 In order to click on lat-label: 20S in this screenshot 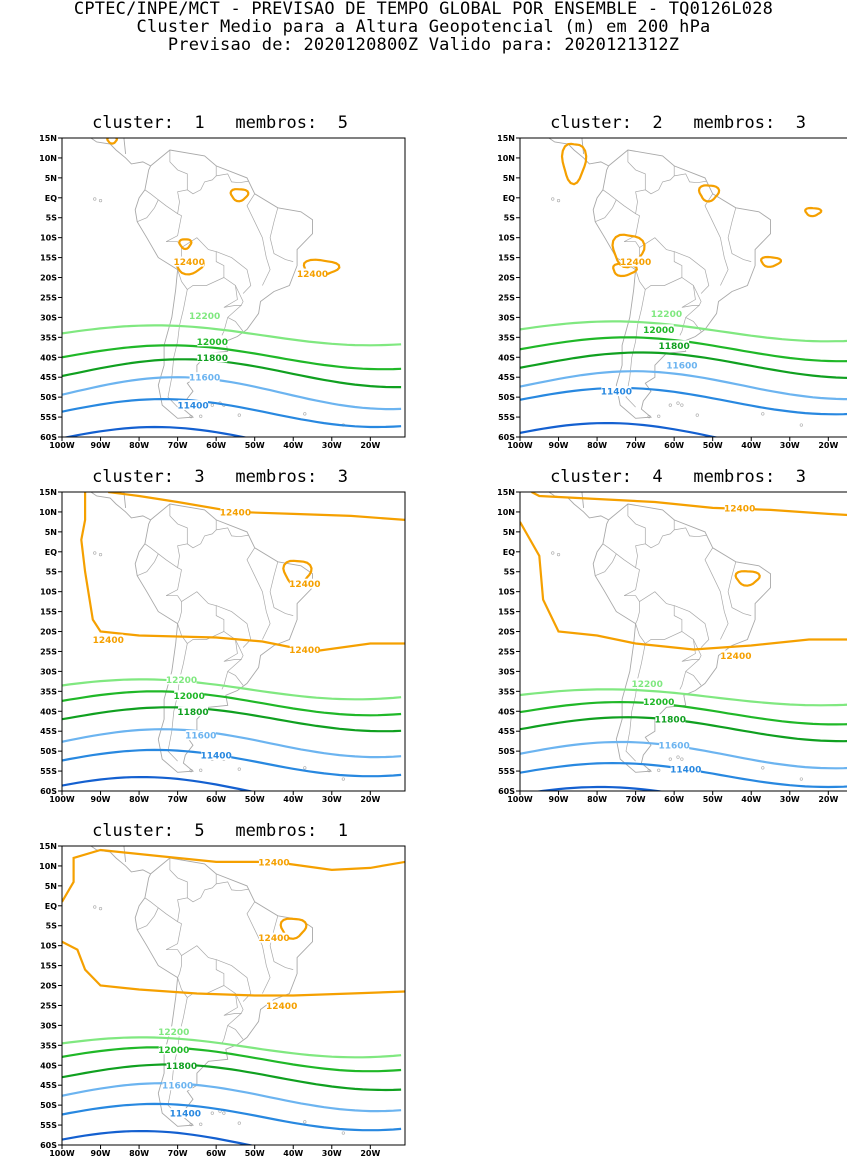, I will do `click(48, 278)`.